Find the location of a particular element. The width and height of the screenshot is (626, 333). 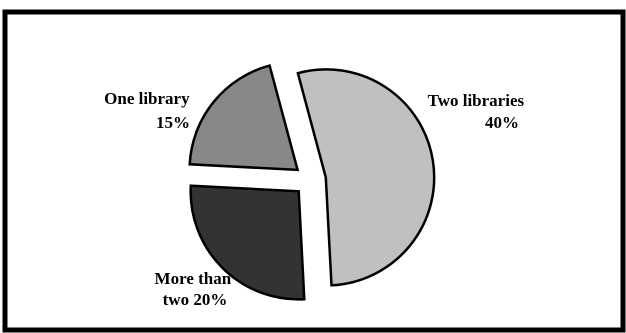

label-one-library: One library 15% is located at coordinates (149, 110).